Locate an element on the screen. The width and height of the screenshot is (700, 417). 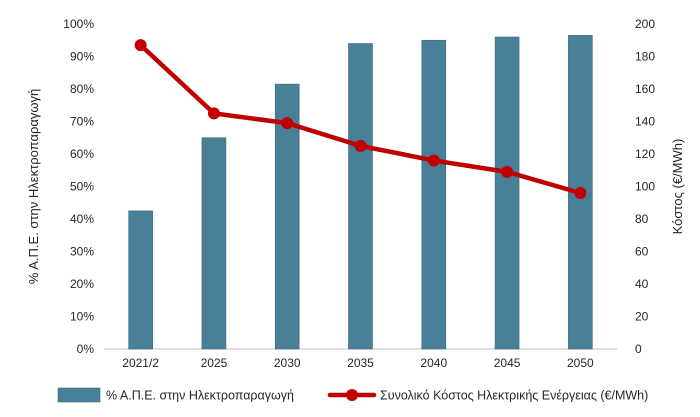
left-axis-title: % Α.Π.Ε. στην Ηλεκτροπαραγωγή is located at coordinates (33, 186).